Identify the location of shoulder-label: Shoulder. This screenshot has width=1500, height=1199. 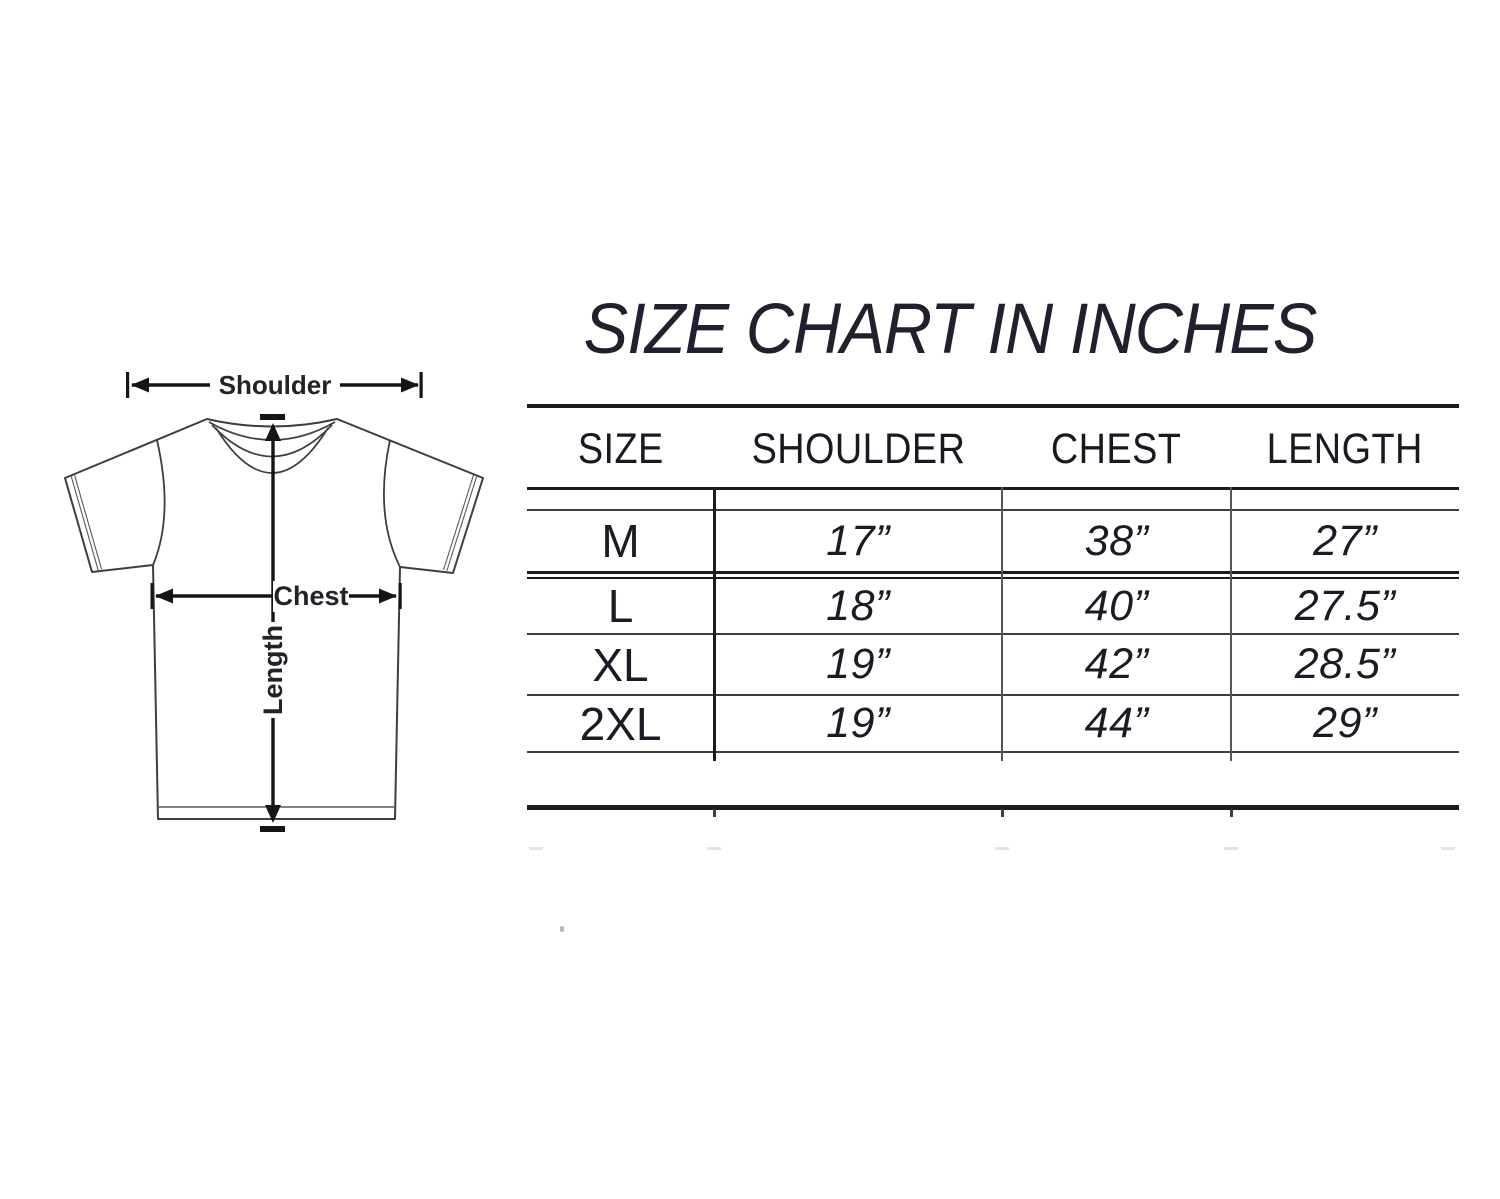
(275, 385).